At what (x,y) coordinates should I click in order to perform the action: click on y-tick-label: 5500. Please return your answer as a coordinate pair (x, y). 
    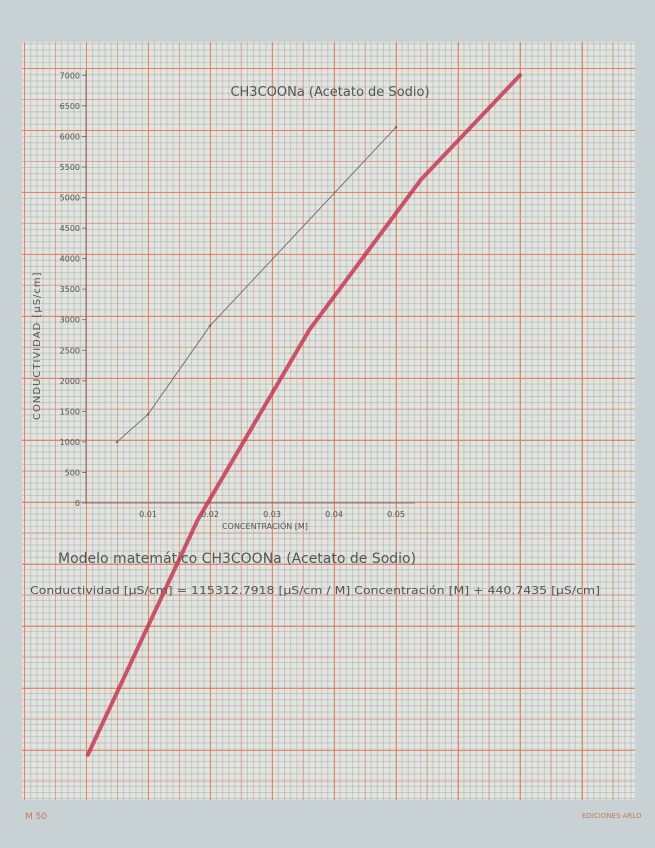
    Looking at the image, I should click on (70, 167).